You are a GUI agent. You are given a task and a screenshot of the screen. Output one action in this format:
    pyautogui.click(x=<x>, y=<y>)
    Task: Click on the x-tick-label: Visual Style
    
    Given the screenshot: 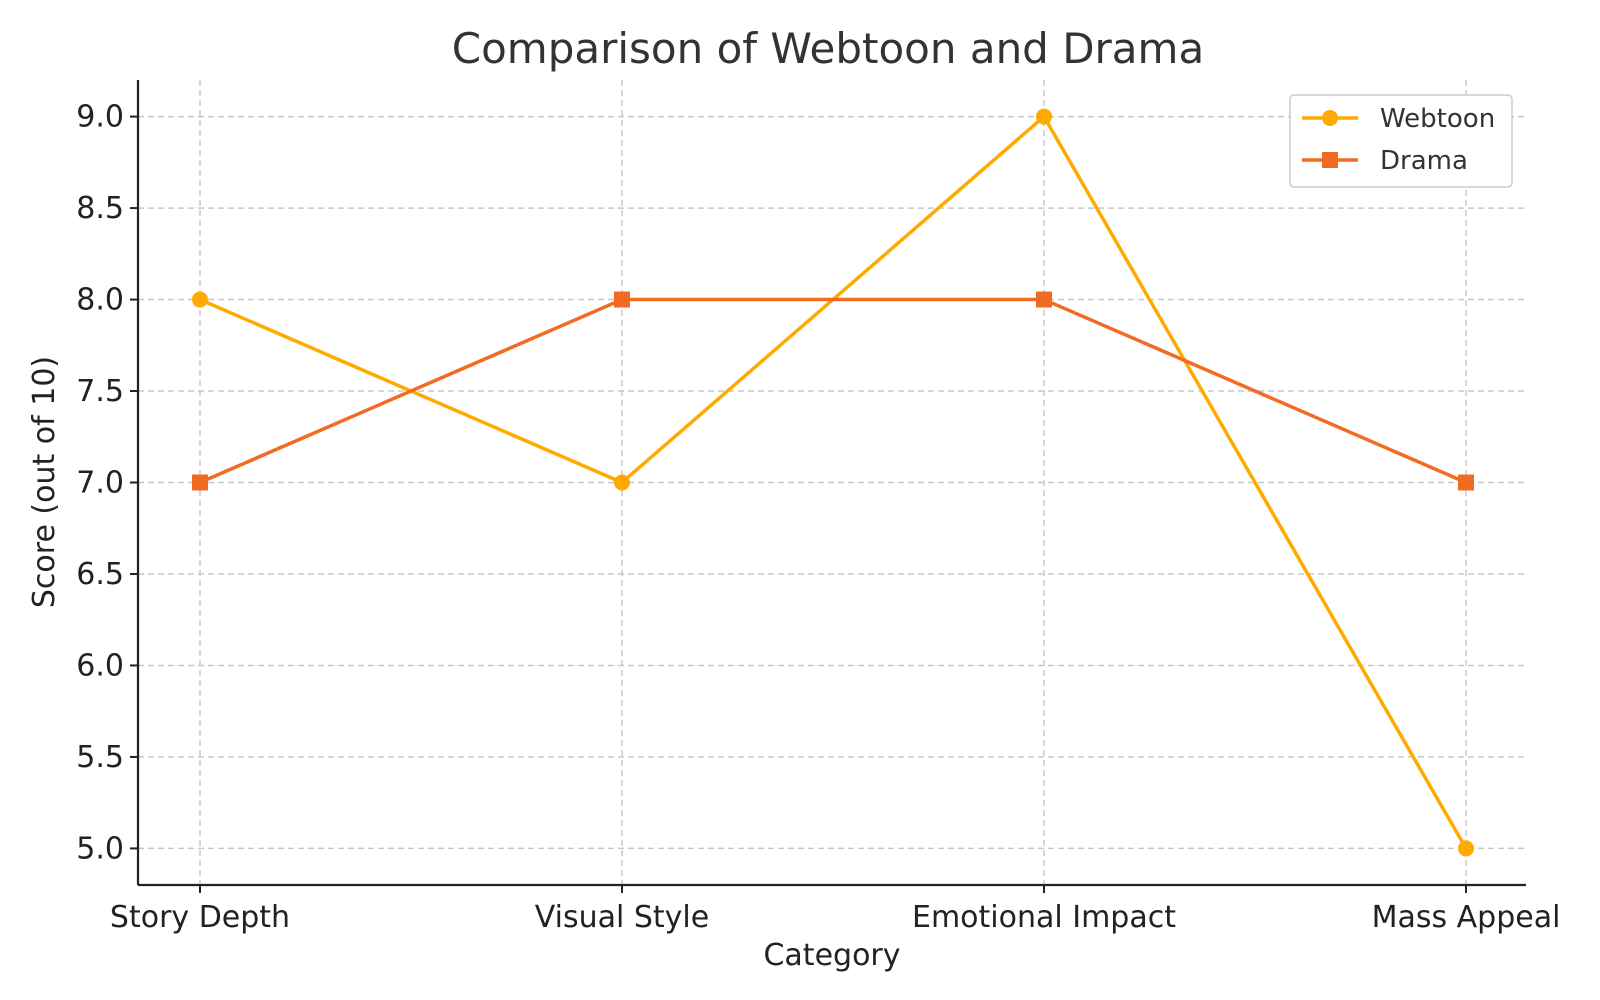 What is the action you would take?
    pyautogui.click(x=622, y=917)
    